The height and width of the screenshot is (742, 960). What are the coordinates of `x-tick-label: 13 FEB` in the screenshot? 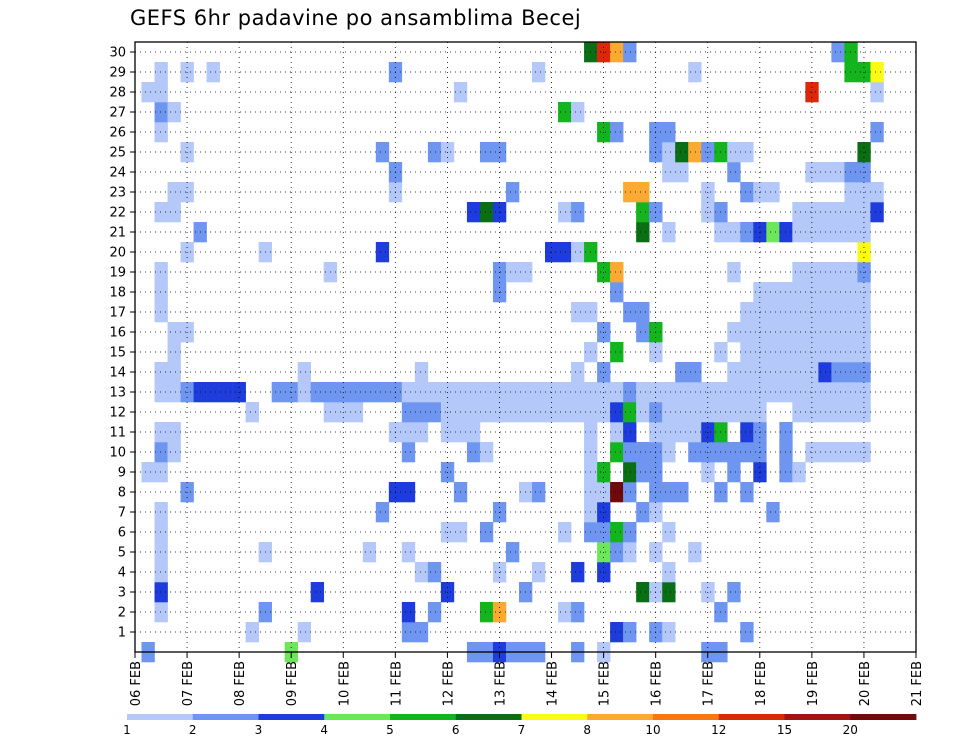 It's located at (500, 683).